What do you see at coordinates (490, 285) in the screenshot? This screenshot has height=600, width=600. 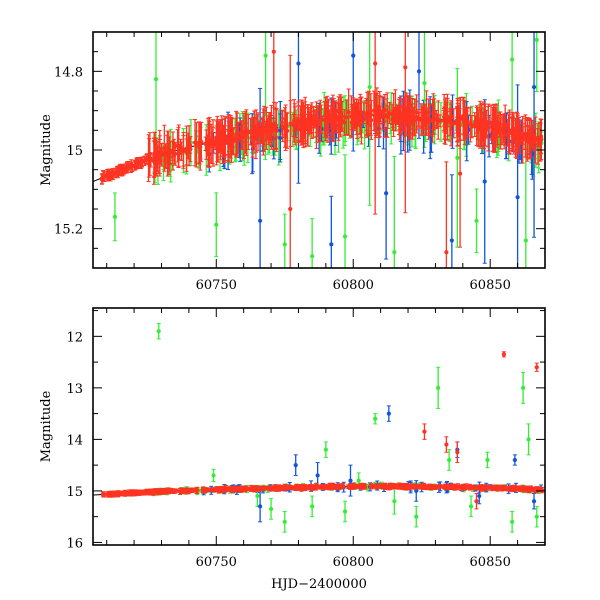 I see `x-tick-label: 60850` at bounding box center [490, 285].